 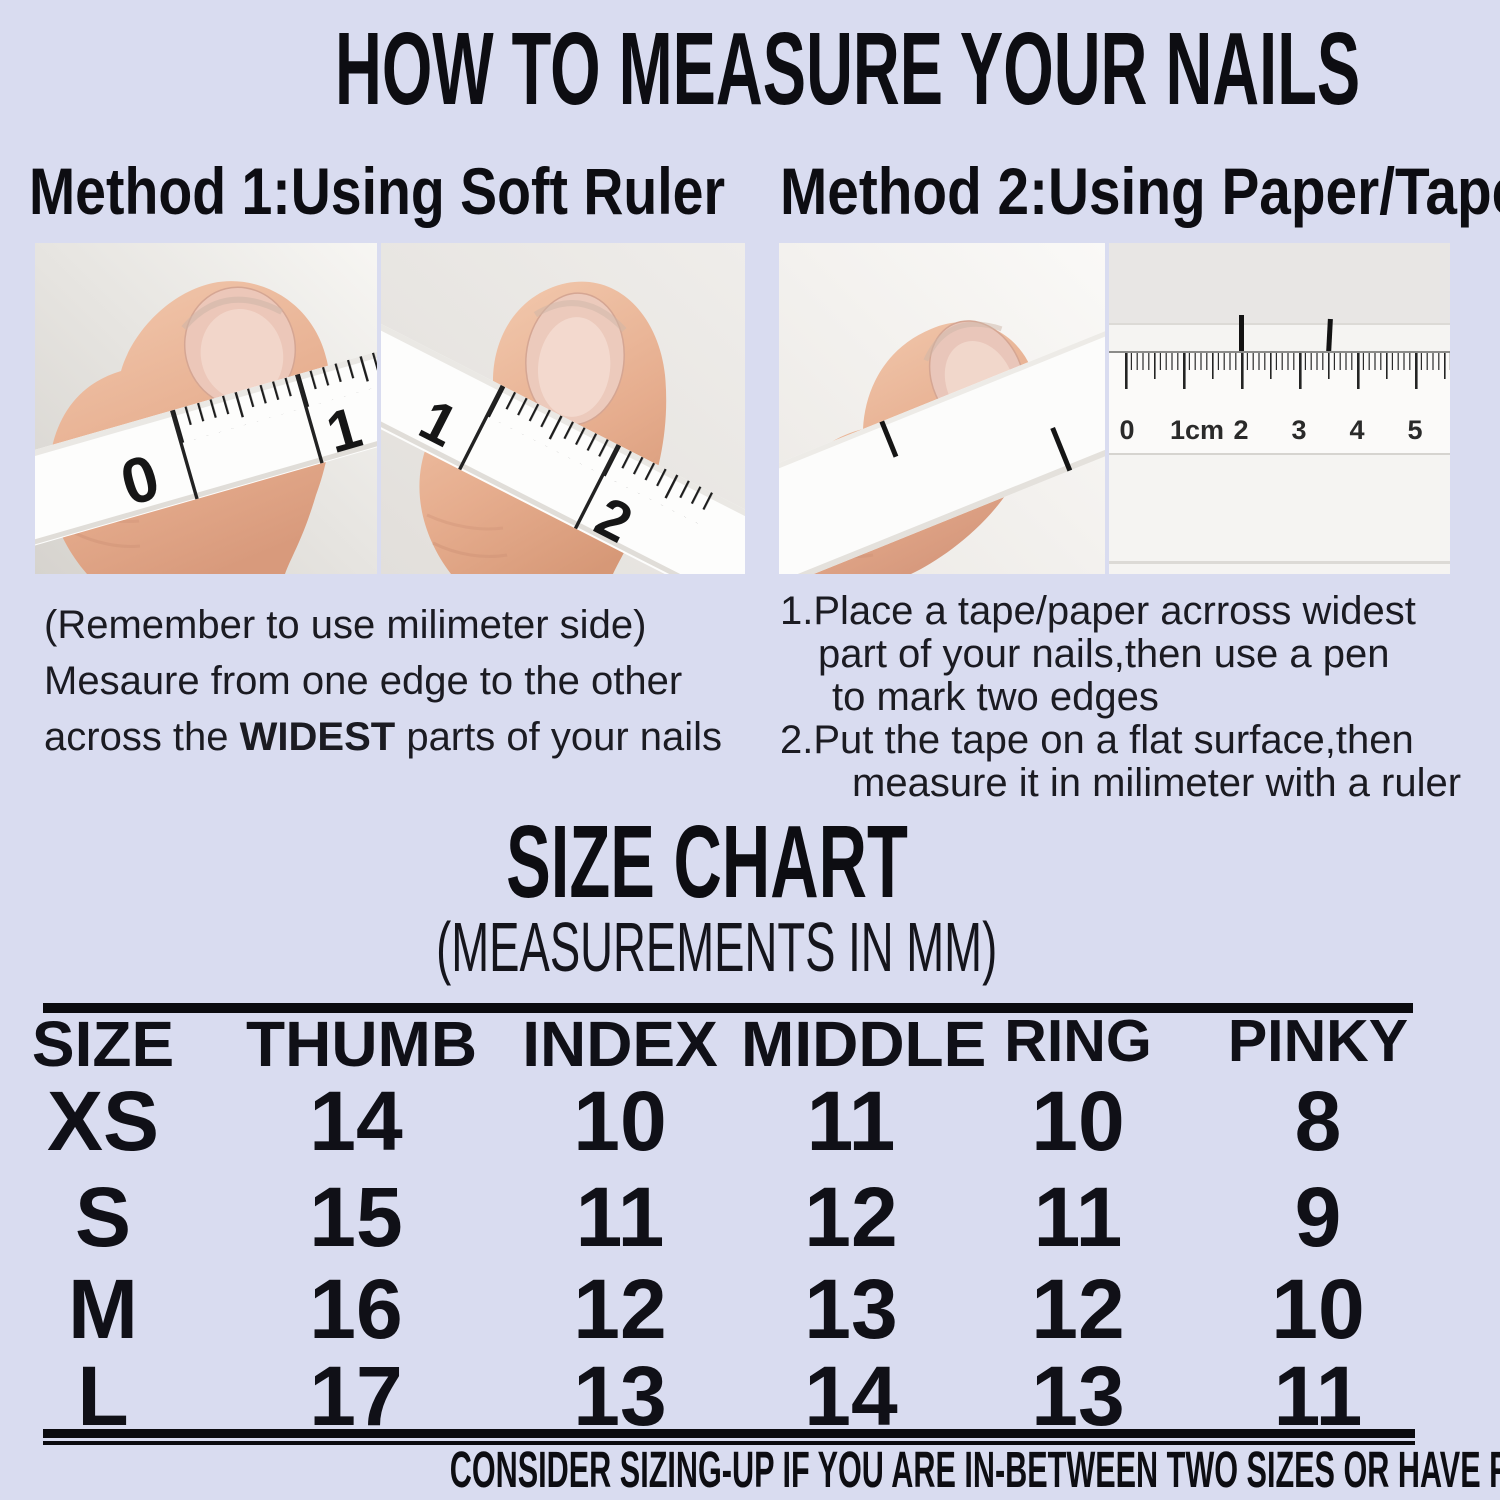 I want to click on table-bottom-rule, so click(x=729, y=1433).